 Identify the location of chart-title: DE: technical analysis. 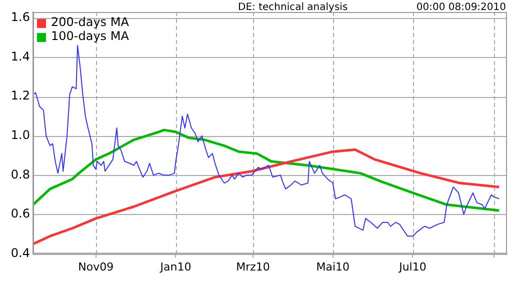
(293, 7).